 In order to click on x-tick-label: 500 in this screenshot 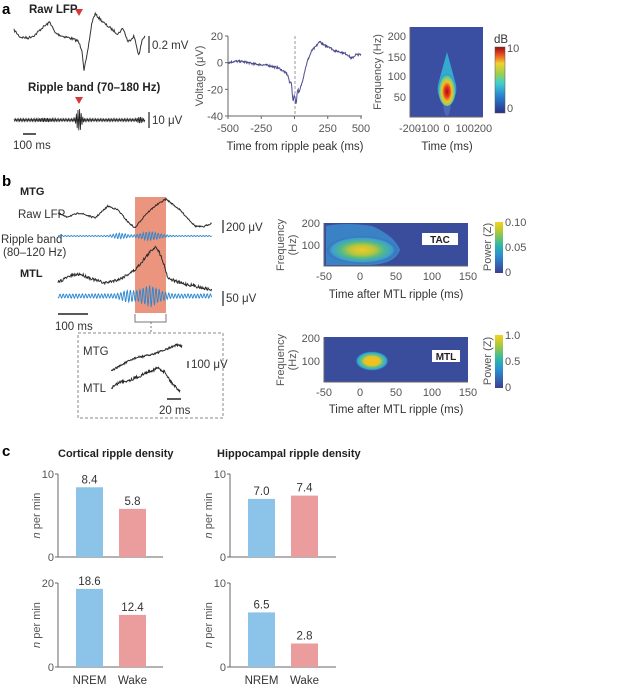, I will do `click(361, 129)`.